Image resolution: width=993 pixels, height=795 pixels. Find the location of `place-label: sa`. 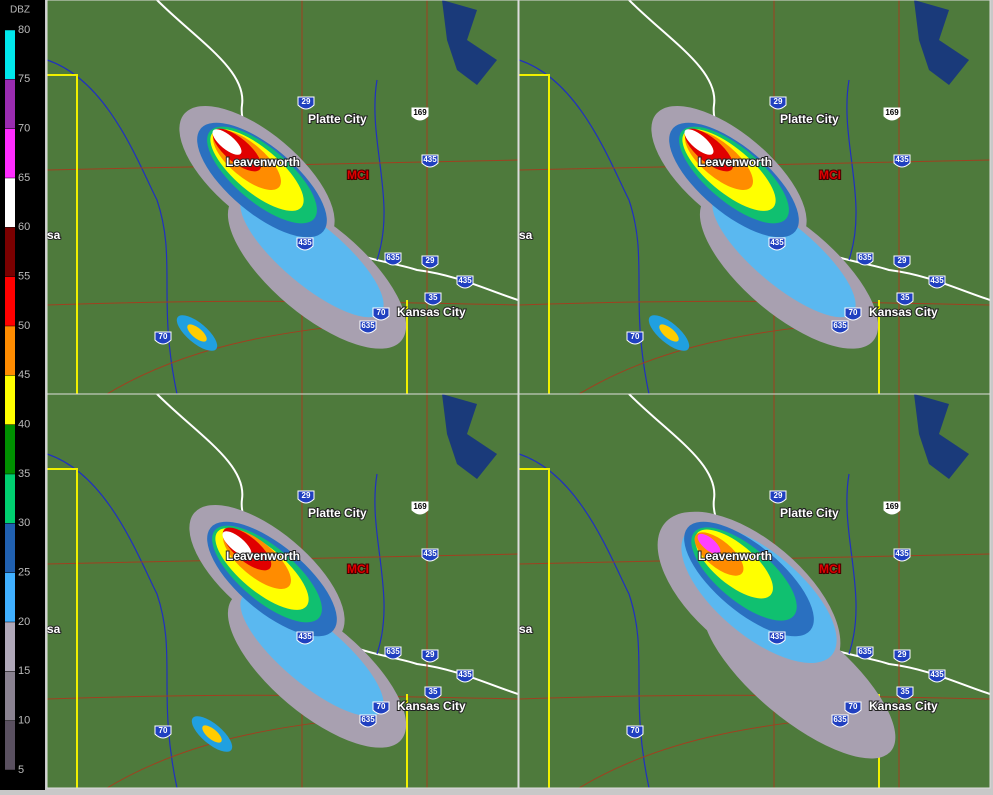

place-label: sa is located at coordinates (54, 235).